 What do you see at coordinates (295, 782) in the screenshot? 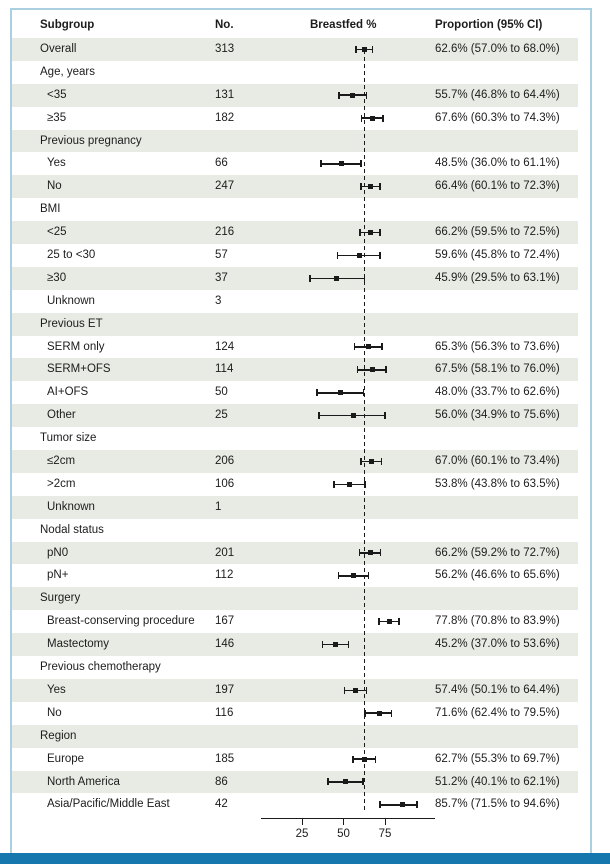
I see `table-row: North America 86 51.2% (40.1% to 62.1%)` at bounding box center [295, 782].